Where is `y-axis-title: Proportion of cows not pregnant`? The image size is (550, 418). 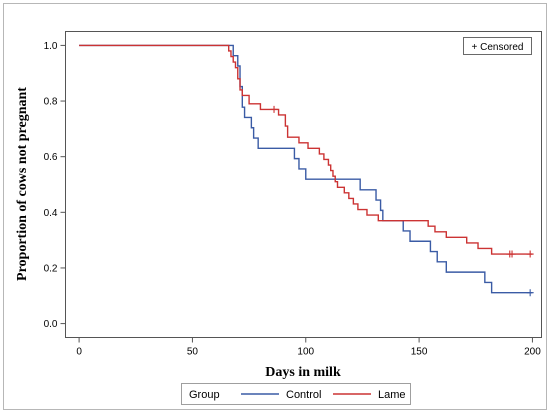
y-axis-title: Proportion of cows not pregnant is located at coordinates (22, 184).